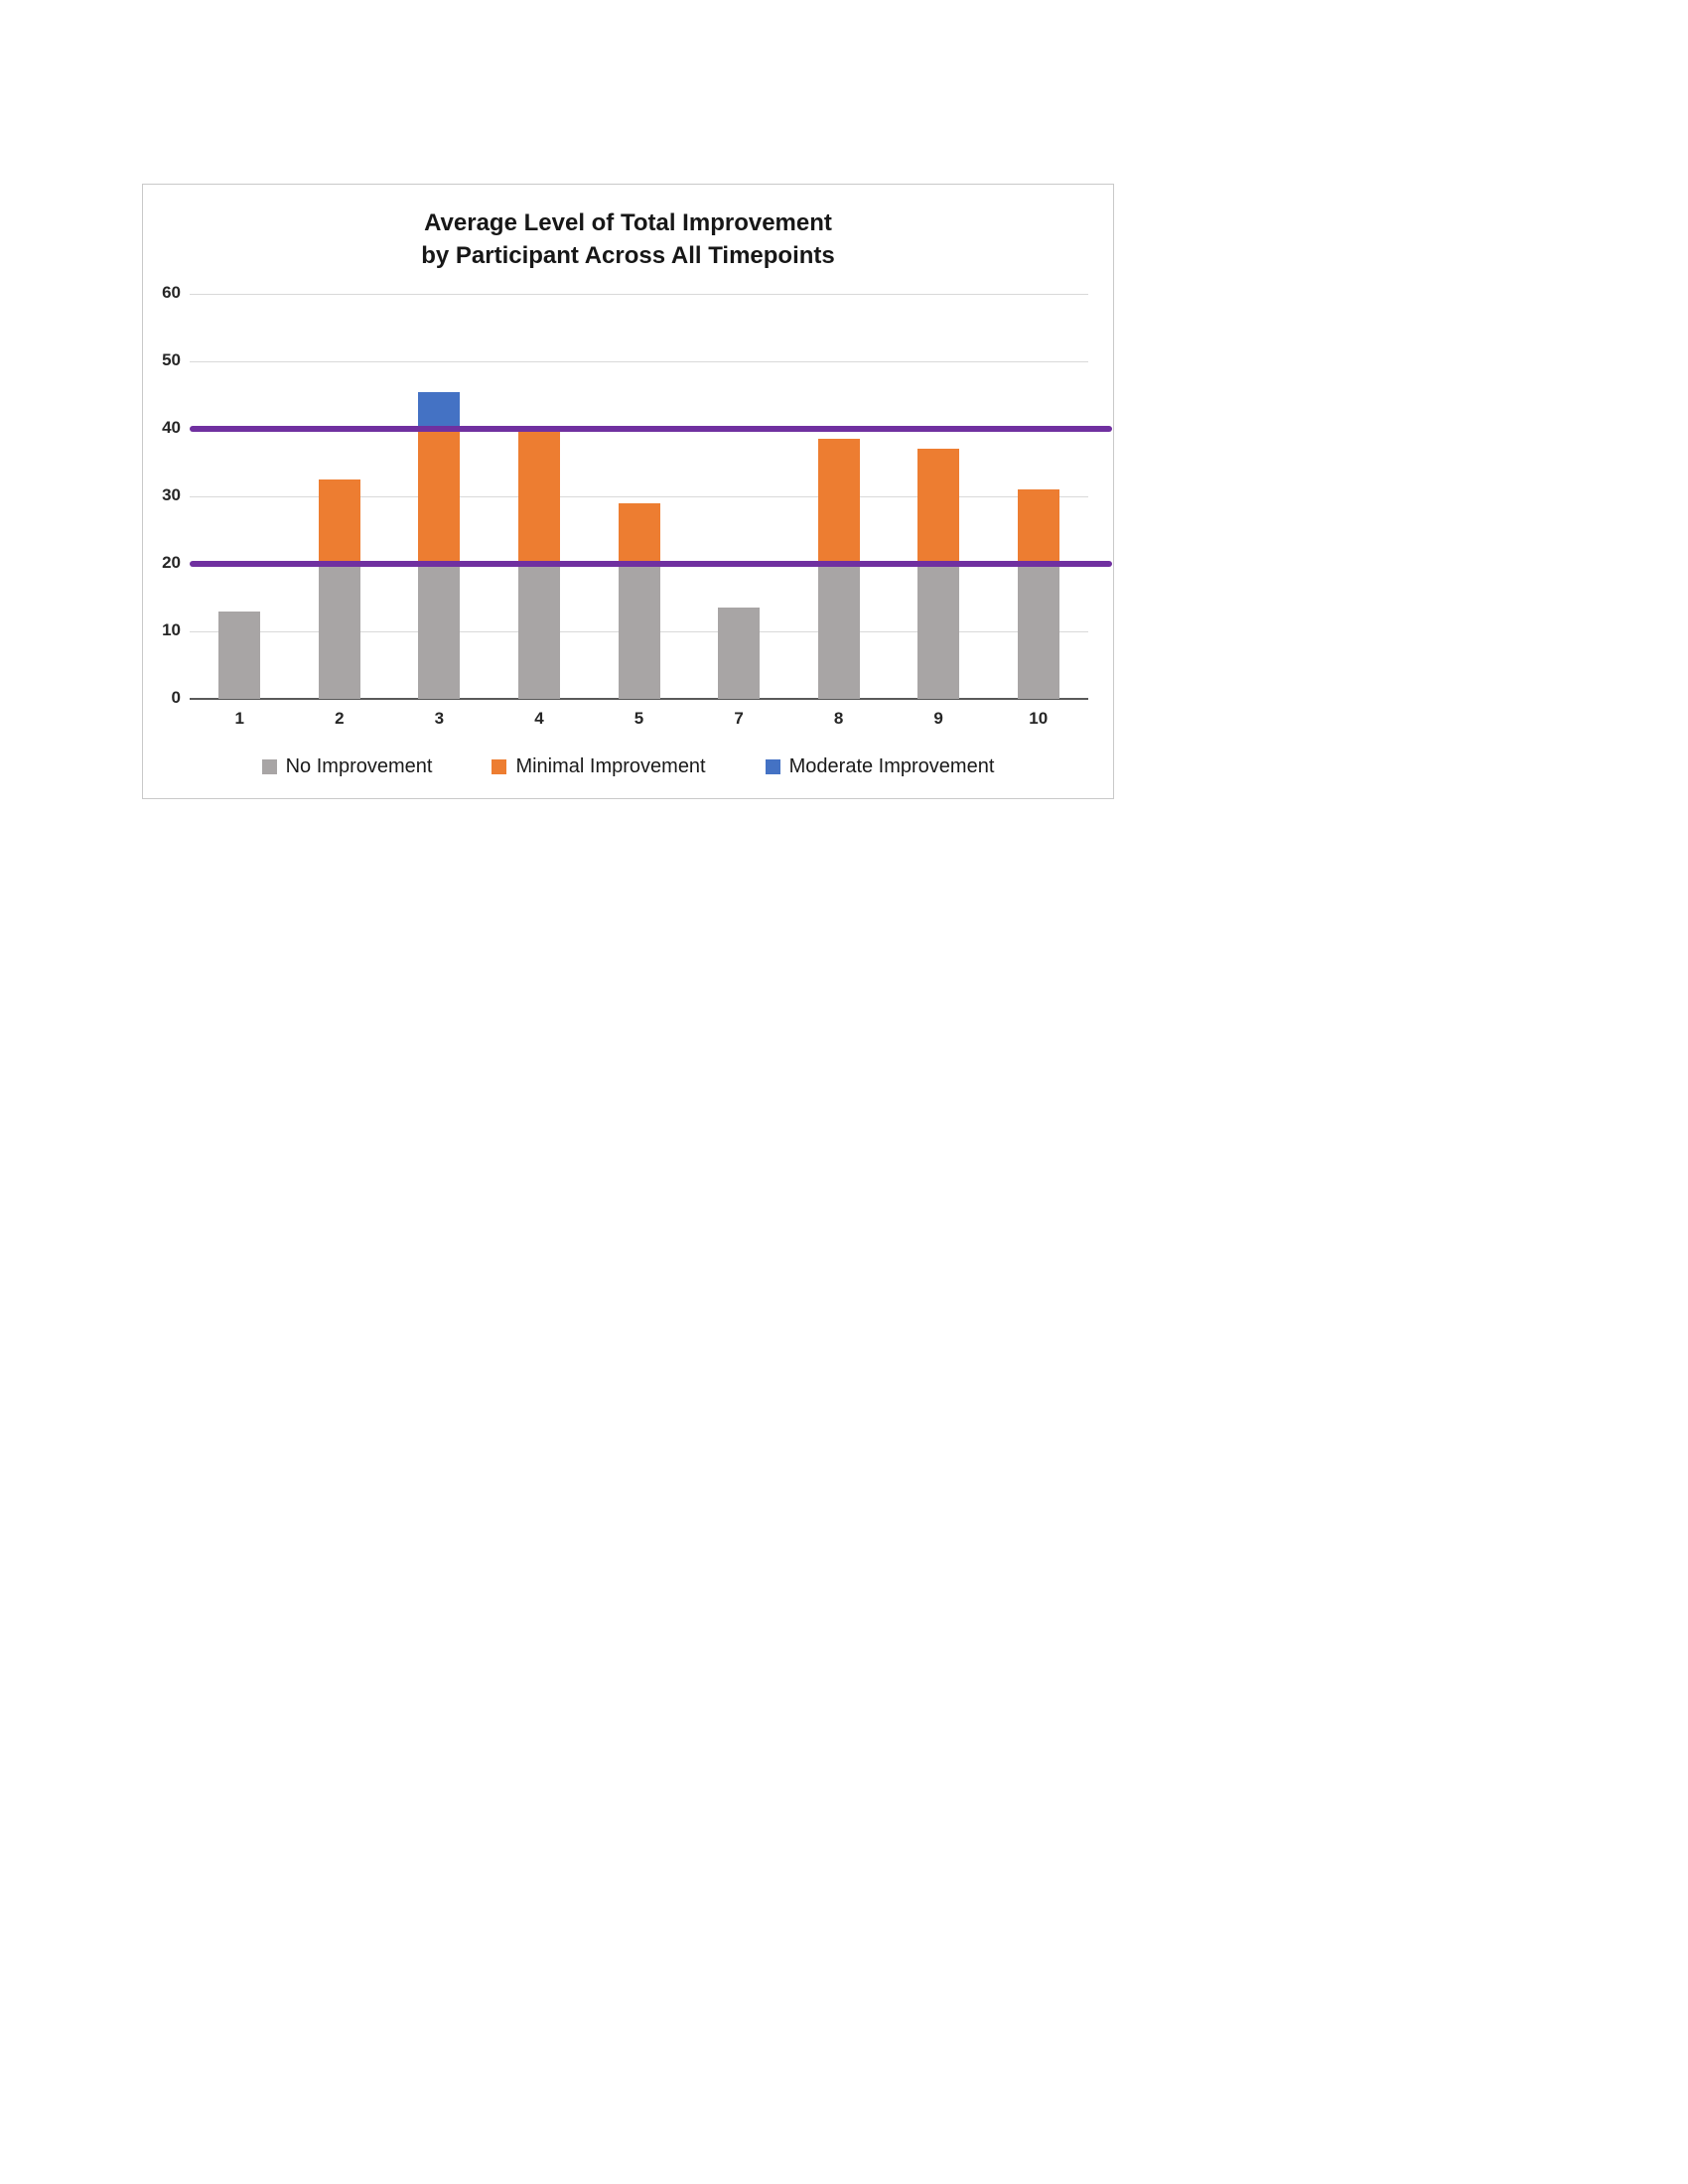 The height and width of the screenshot is (2184, 1688). What do you see at coordinates (539, 718) in the screenshot?
I see `x-tick-4: 4` at bounding box center [539, 718].